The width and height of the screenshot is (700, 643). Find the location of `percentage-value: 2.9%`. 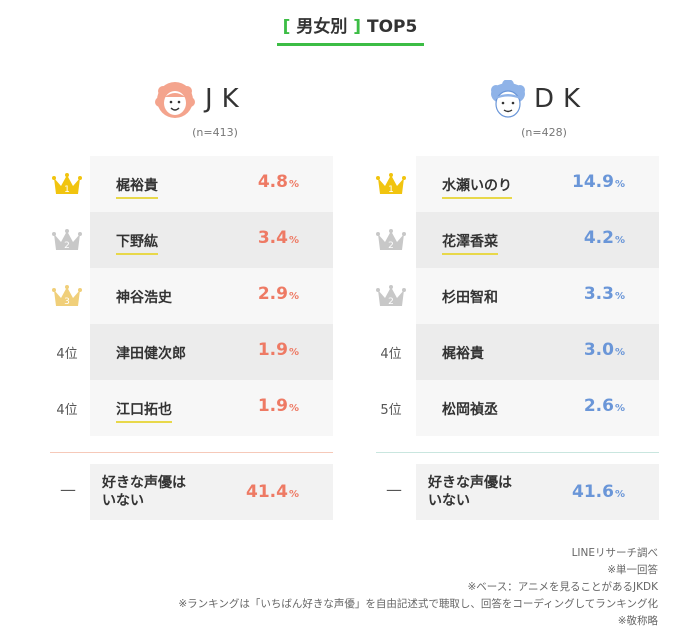

percentage-value: 2.9% is located at coordinates (278, 294).